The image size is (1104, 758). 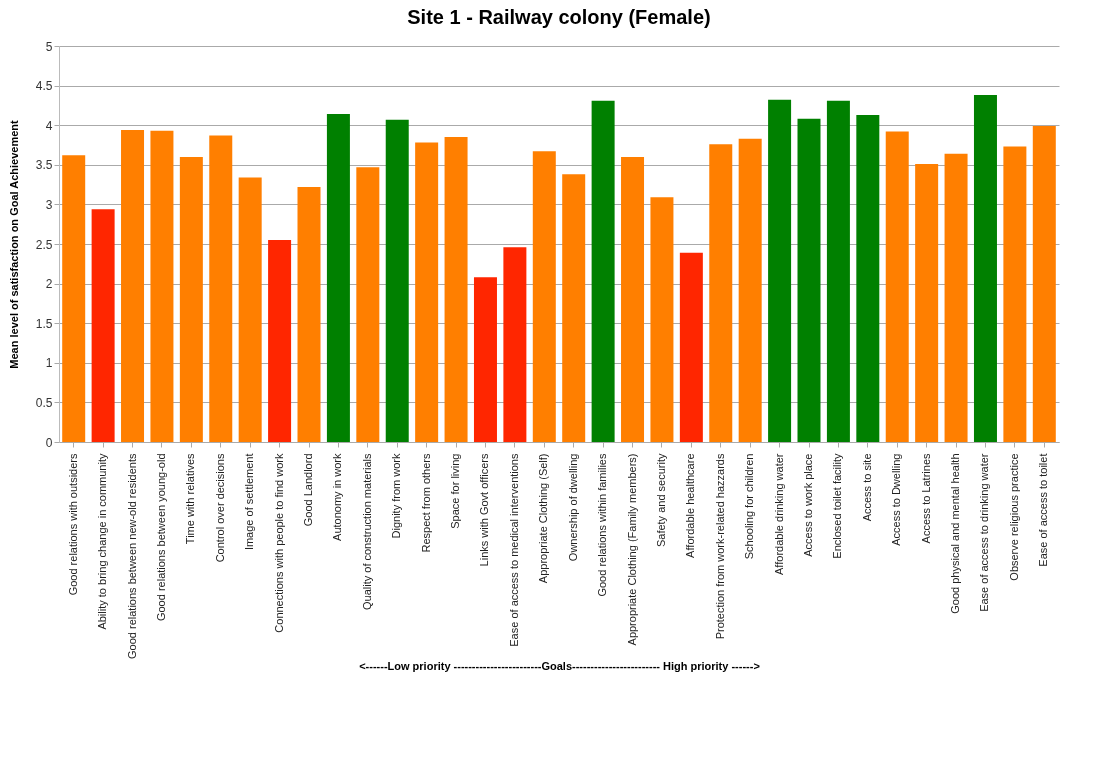 I want to click on x-tick-label: Ease of access to drinking water, so click(x=984, y=532).